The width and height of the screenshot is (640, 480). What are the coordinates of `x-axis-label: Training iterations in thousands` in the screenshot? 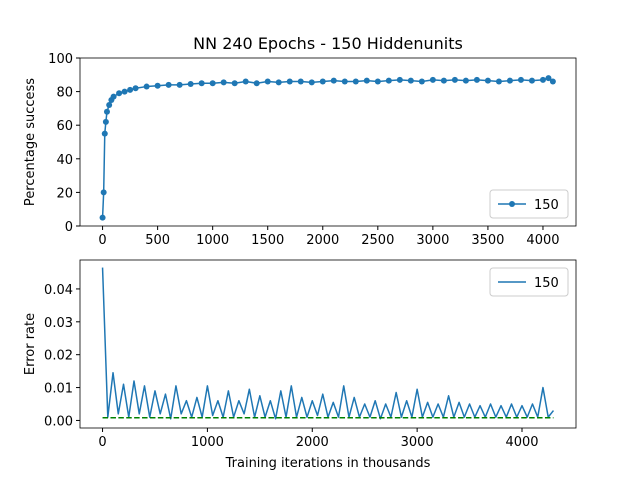 It's located at (328, 463).